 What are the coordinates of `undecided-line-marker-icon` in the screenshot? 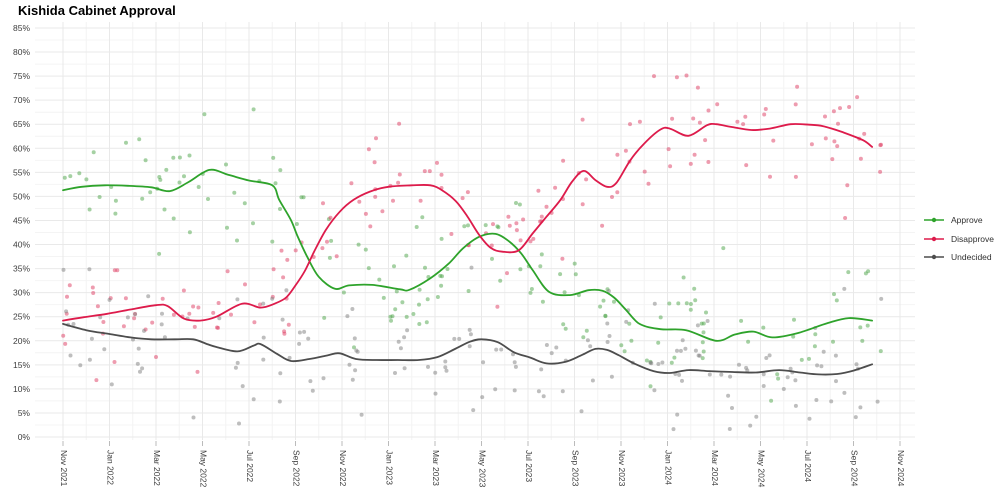 It's located at (934, 257).